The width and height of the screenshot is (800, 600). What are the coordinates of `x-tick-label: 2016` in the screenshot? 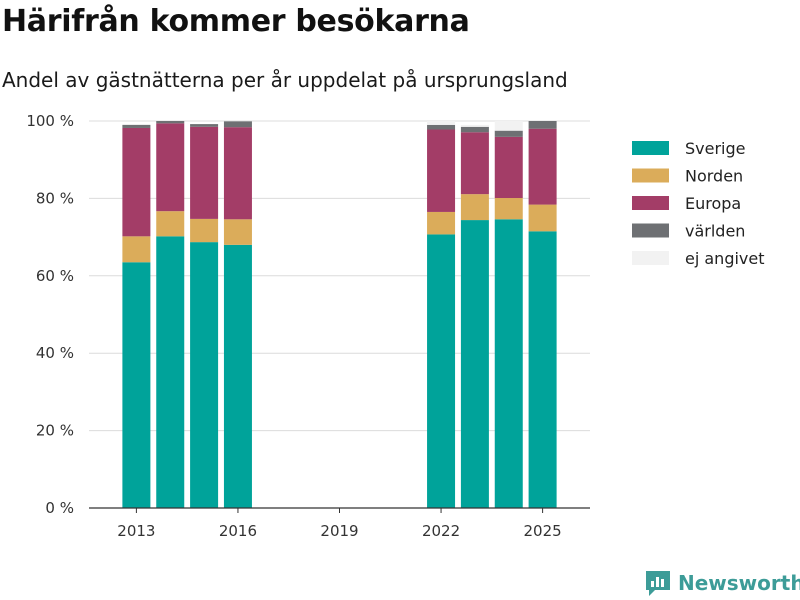 It's located at (238, 531).